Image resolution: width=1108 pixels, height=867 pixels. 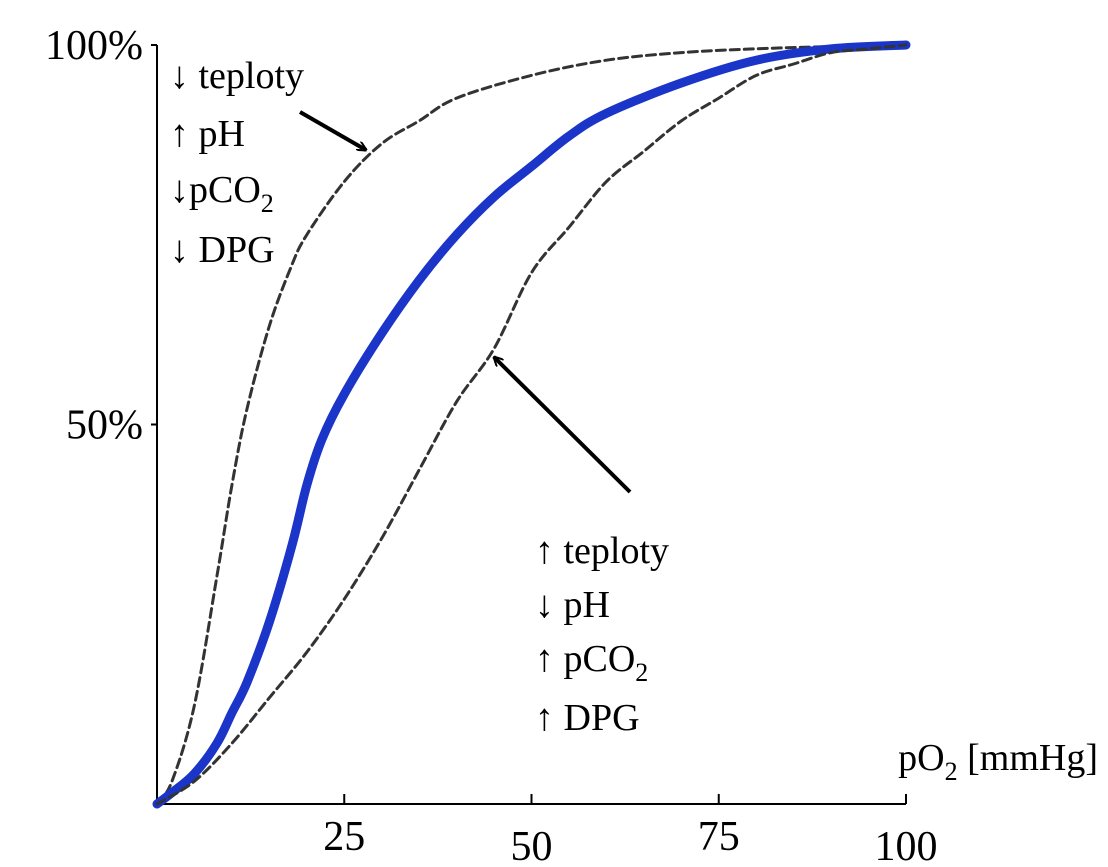 What do you see at coordinates (587, 718) in the screenshot?
I see `annotation-right-line: ↑ DPG` at bounding box center [587, 718].